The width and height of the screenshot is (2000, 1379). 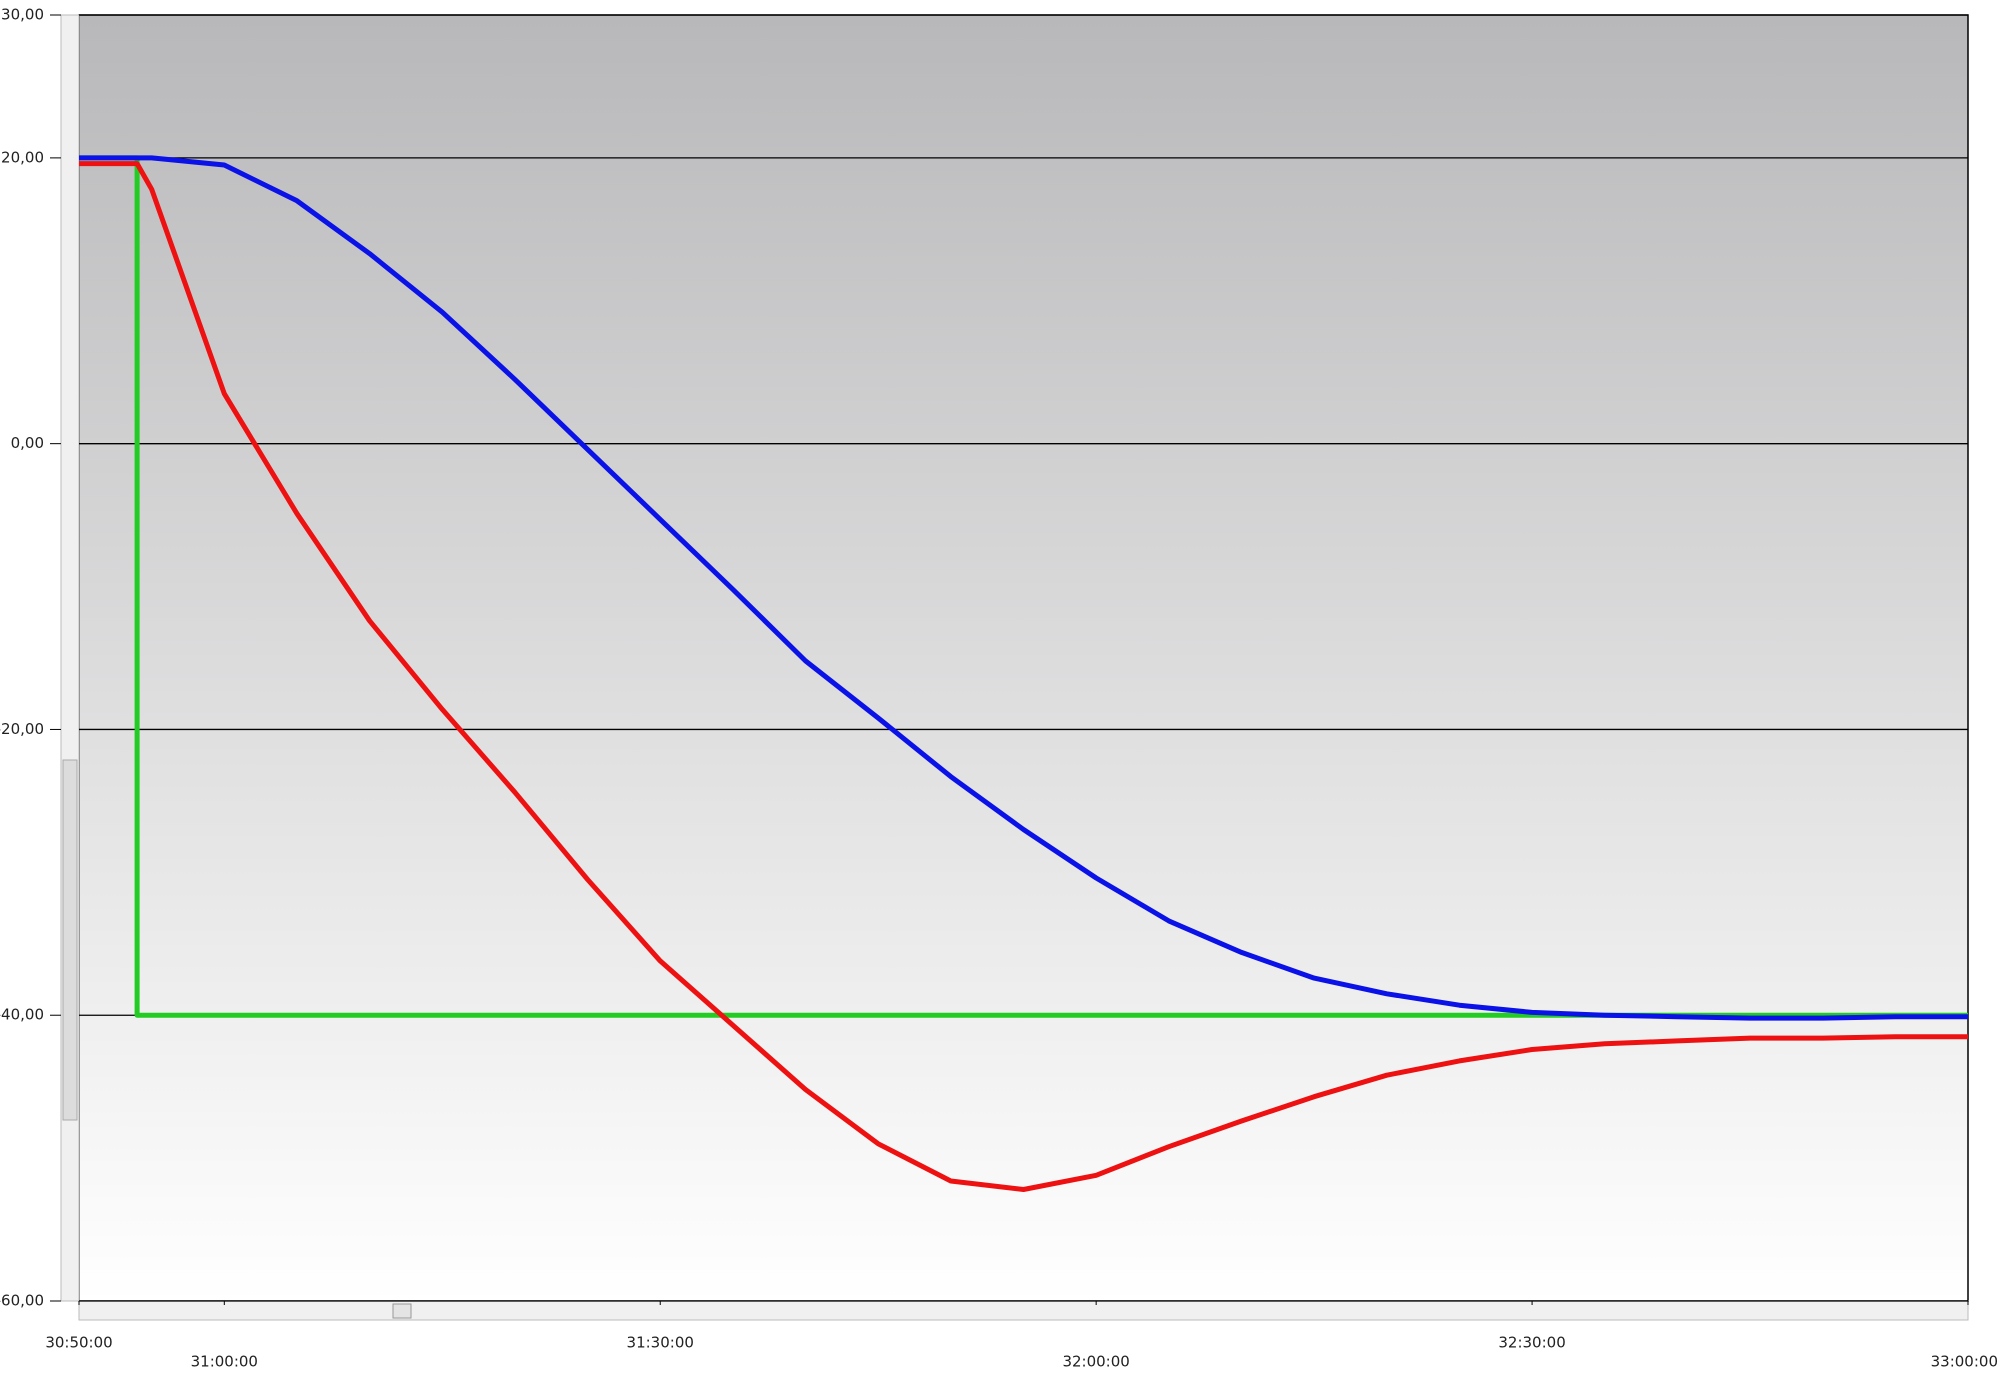 What do you see at coordinates (27, 443) in the screenshot?
I see `y-tick-label: 0,00` at bounding box center [27, 443].